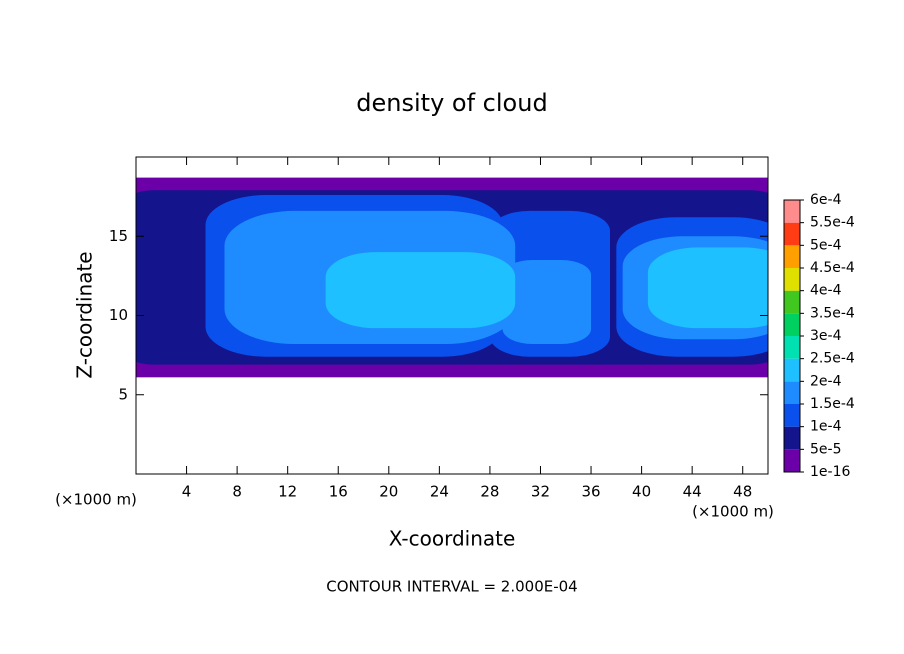 This screenshot has height=654, width=904. I want to click on colorbar-label: 1e-16, so click(830, 472).